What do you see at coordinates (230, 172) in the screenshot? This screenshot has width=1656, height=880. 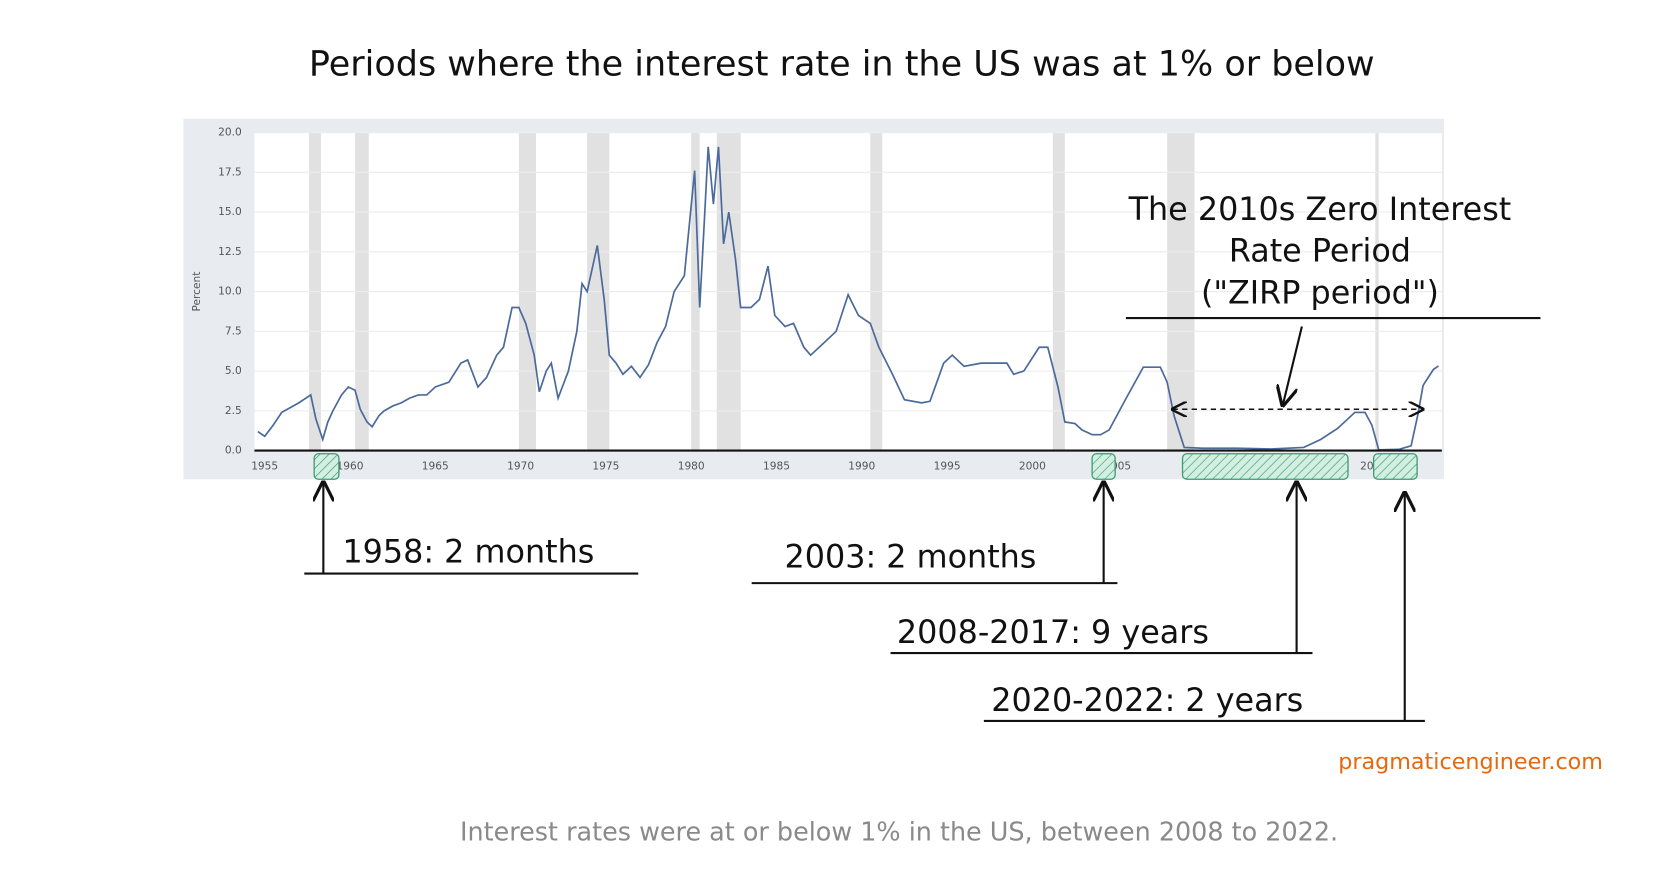 I see `y-tick-label: 17.5` at bounding box center [230, 172].